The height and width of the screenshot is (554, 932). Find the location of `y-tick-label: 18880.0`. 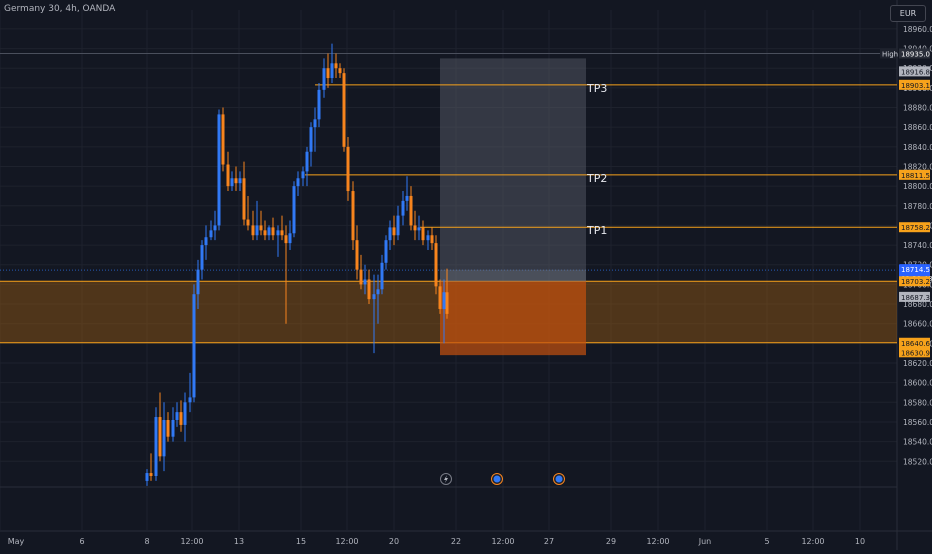

y-tick-label: 18880.0 is located at coordinates (917, 108).